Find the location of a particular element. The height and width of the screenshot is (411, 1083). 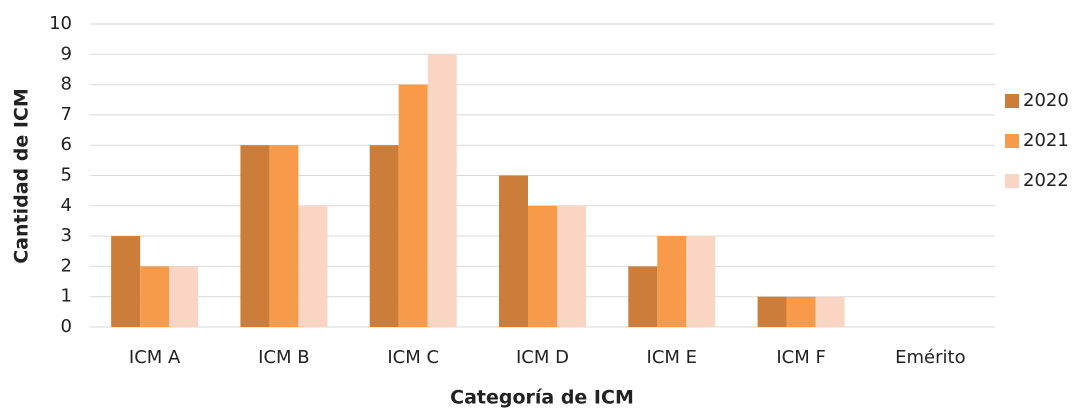

legend-label: 2021 is located at coordinates (1046, 140).